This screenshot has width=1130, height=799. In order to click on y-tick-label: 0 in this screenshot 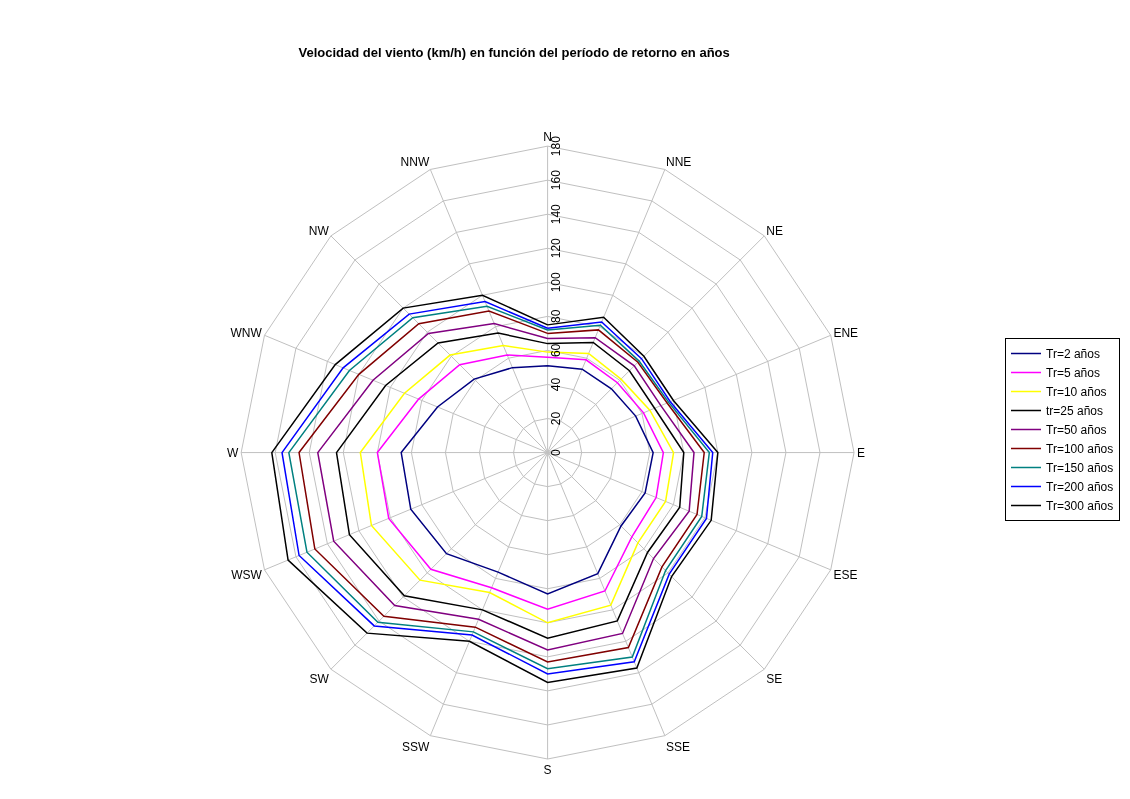, I will do `click(556, 452)`.